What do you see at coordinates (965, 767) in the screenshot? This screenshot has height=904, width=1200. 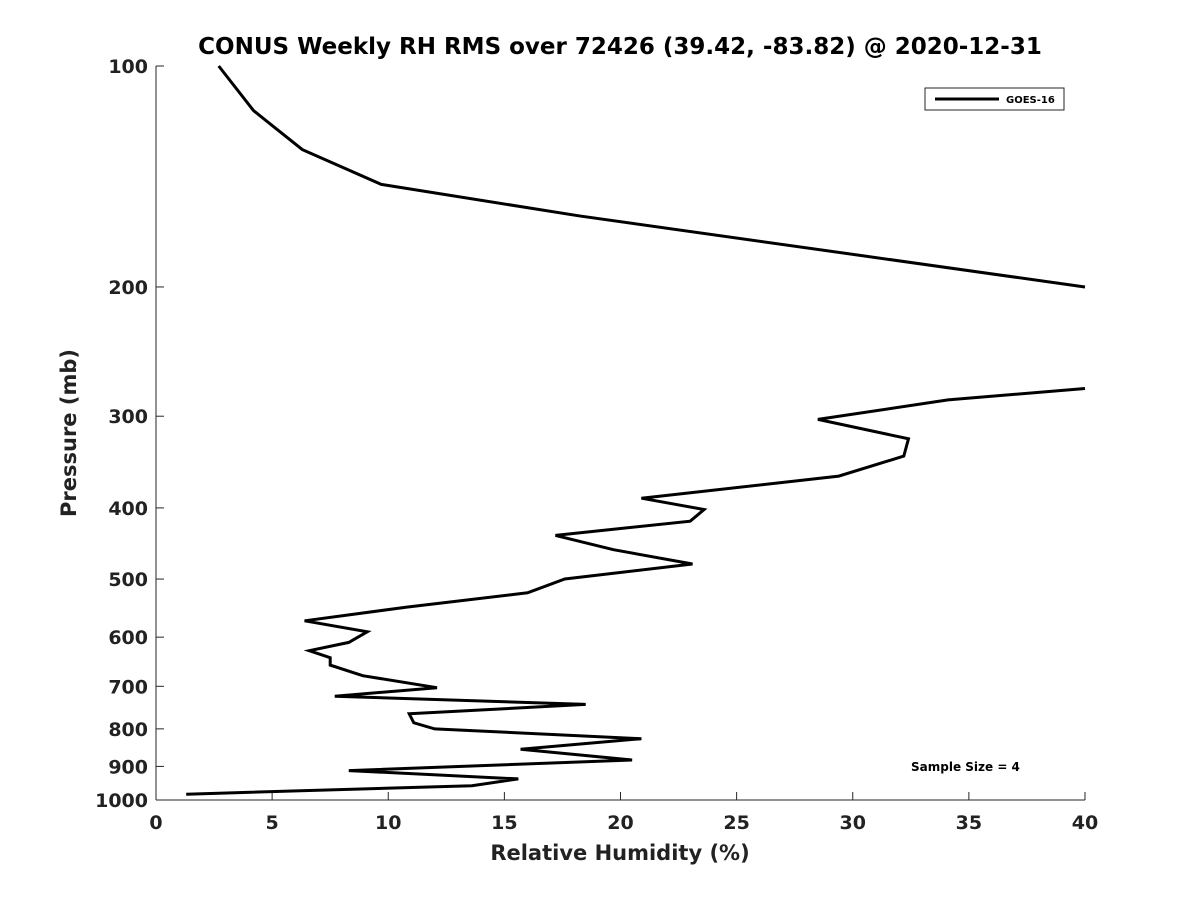 I see `sample-size-annotation: Sample Size = 4` at bounding box center [965, 767].